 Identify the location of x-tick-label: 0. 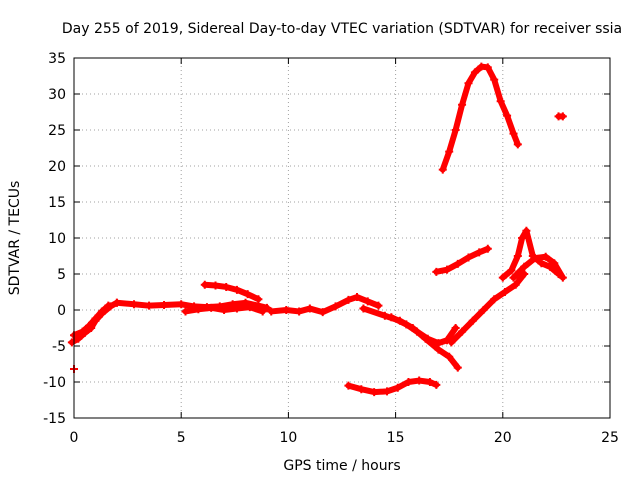
(74, 438).